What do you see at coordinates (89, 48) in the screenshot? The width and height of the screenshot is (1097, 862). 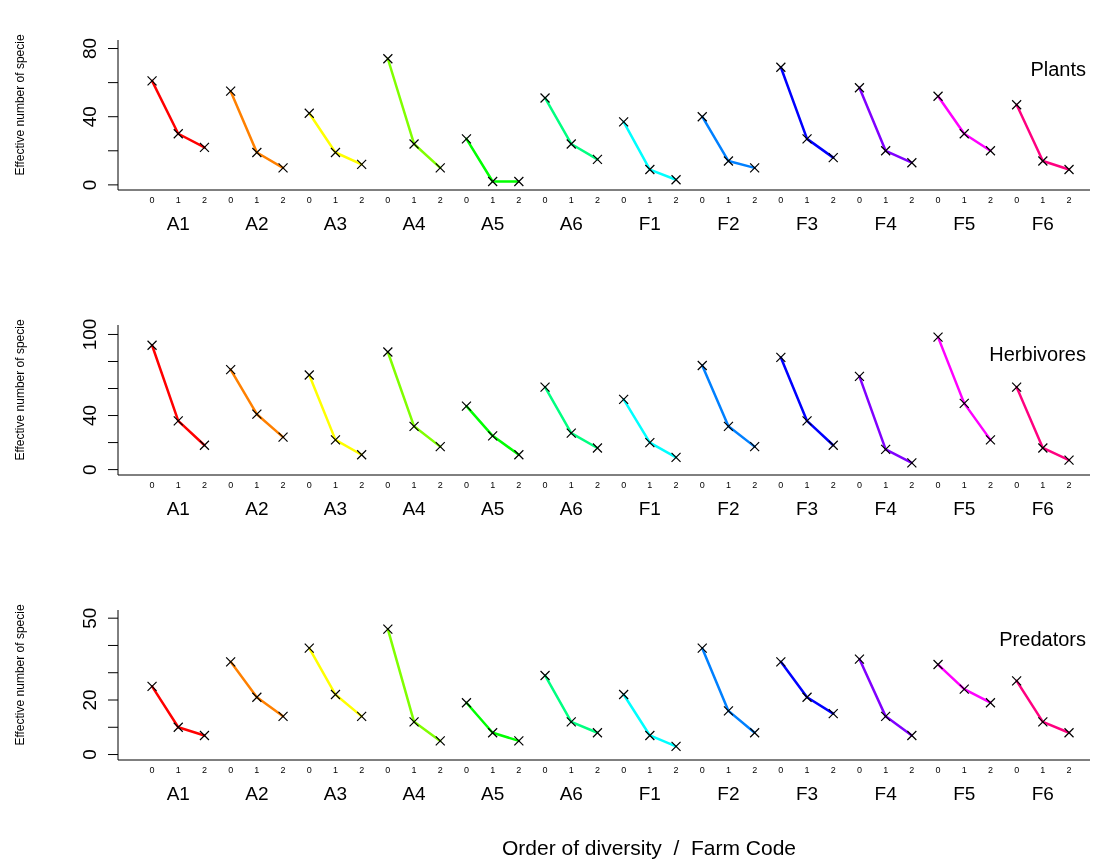 I see `y-tick-label: 80` at bounding box center [89, 48].